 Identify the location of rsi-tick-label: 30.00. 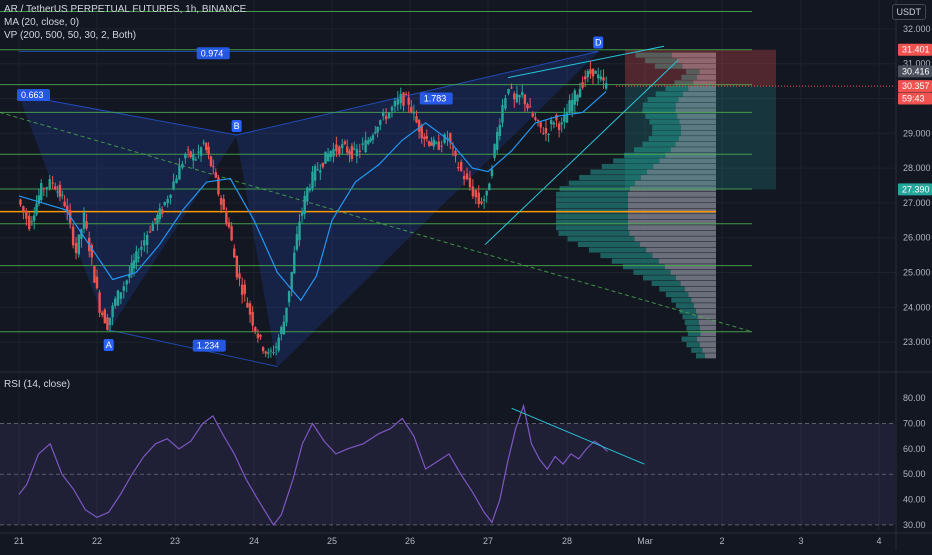
(914, 525).